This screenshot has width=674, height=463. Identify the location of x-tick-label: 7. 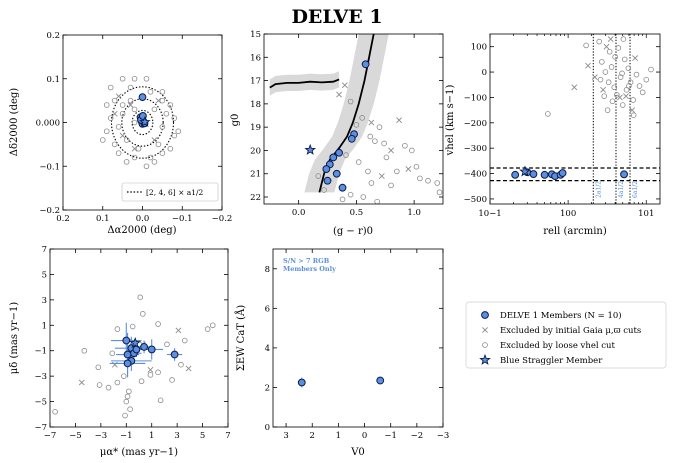
(227, 436).